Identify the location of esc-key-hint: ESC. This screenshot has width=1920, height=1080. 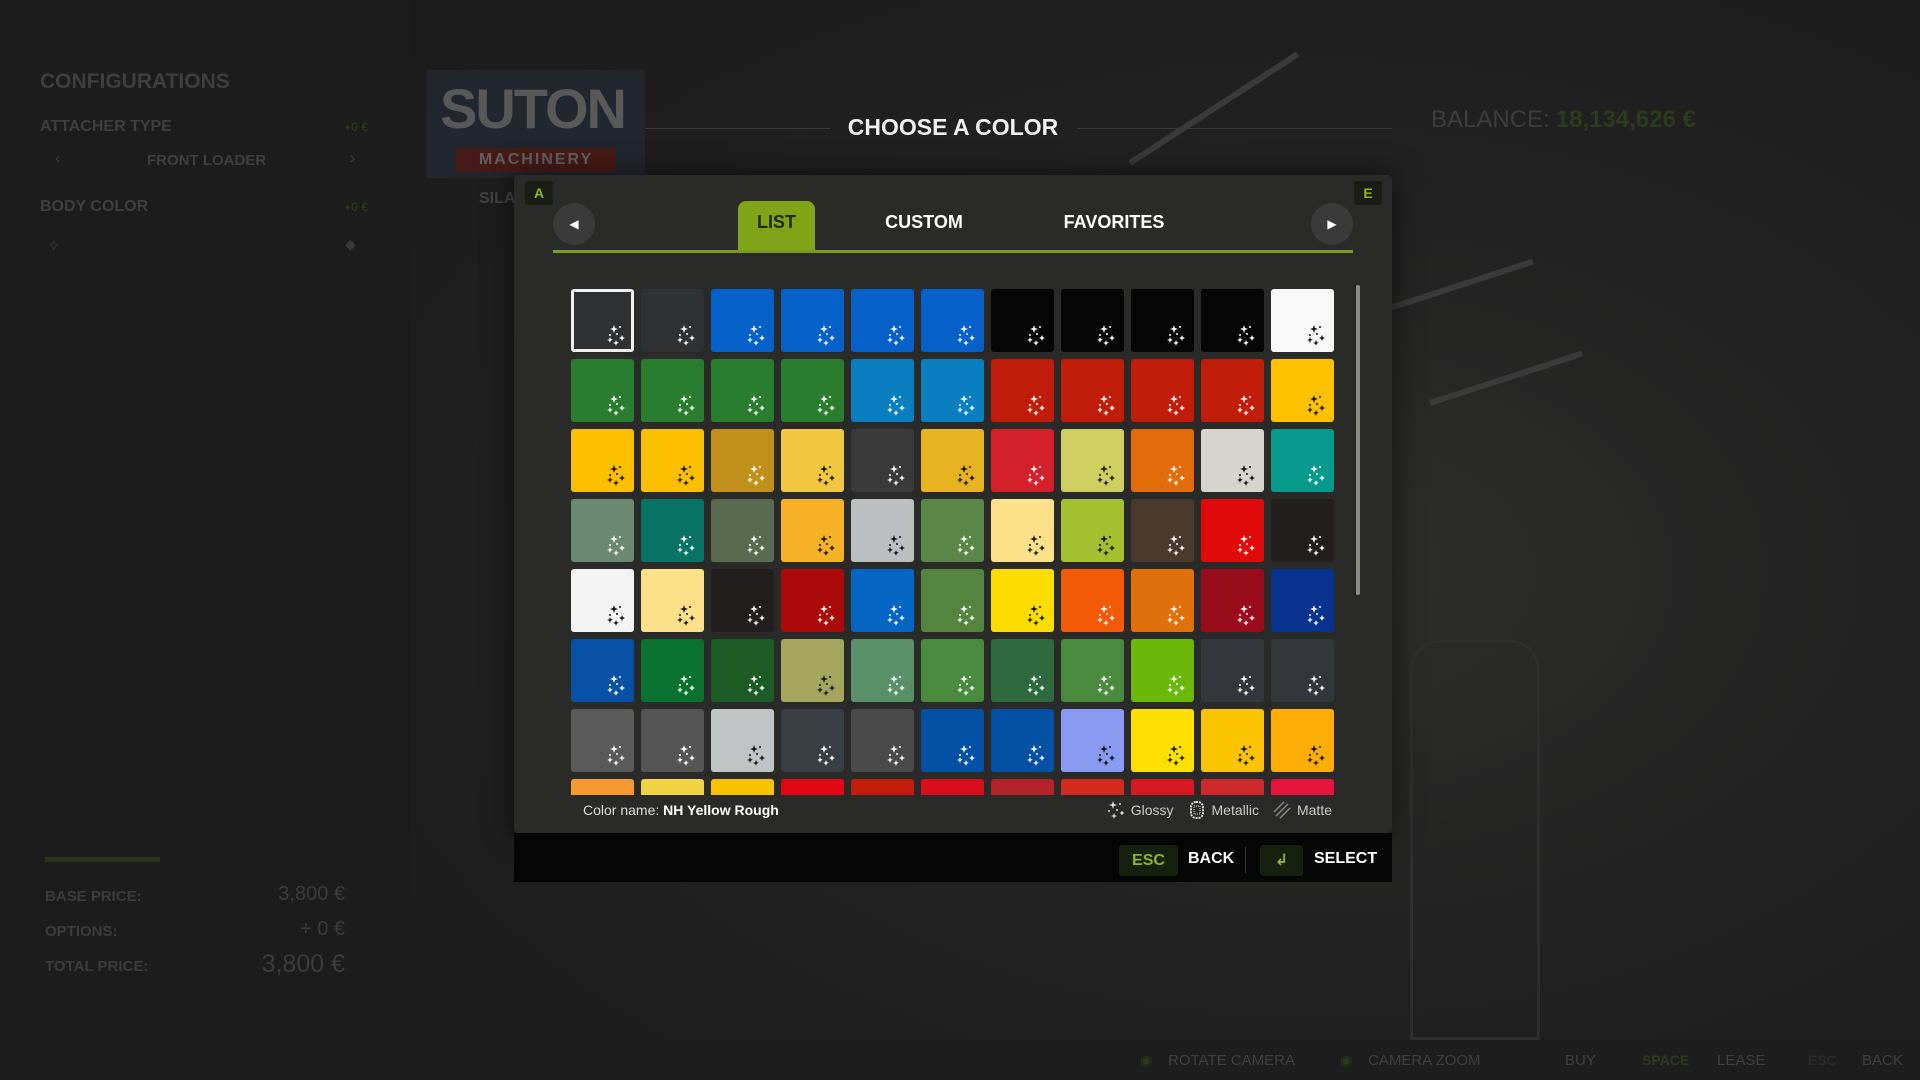
(1148, 860).